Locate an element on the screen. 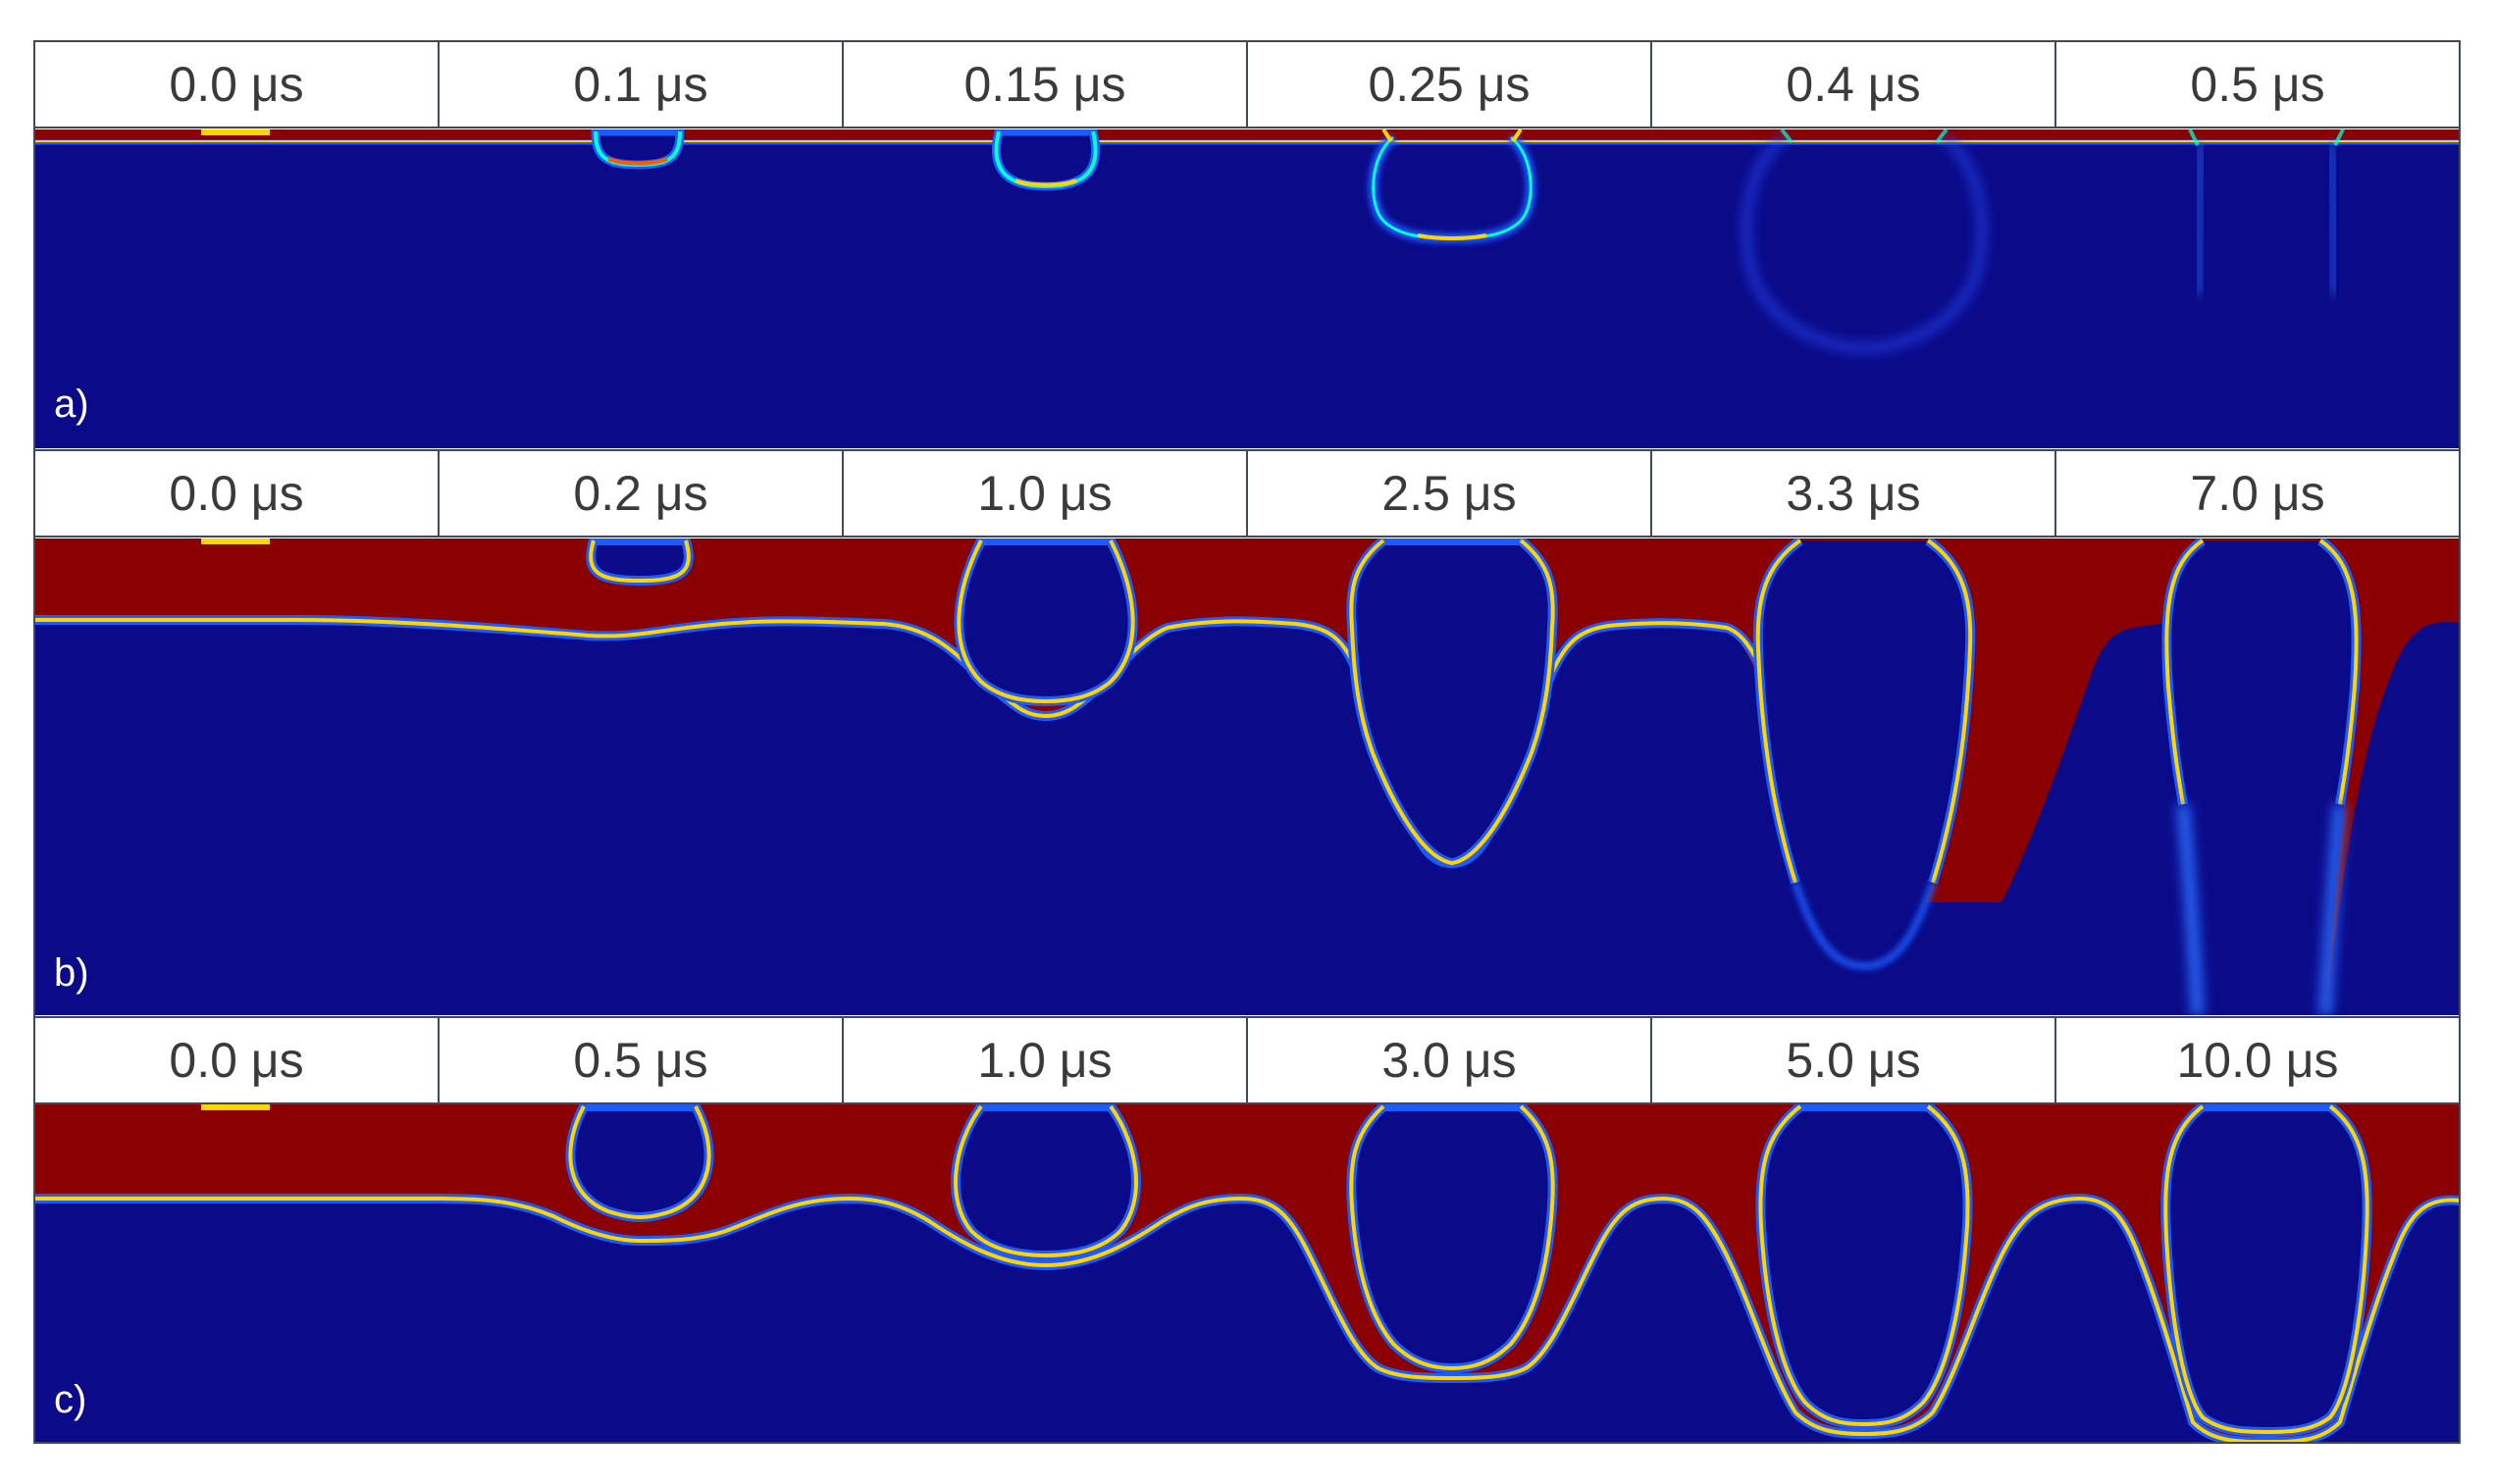 This screenshot has width=2495, height=1484. time-cell: 2.5 μs is located at coordinates (1449, 493).